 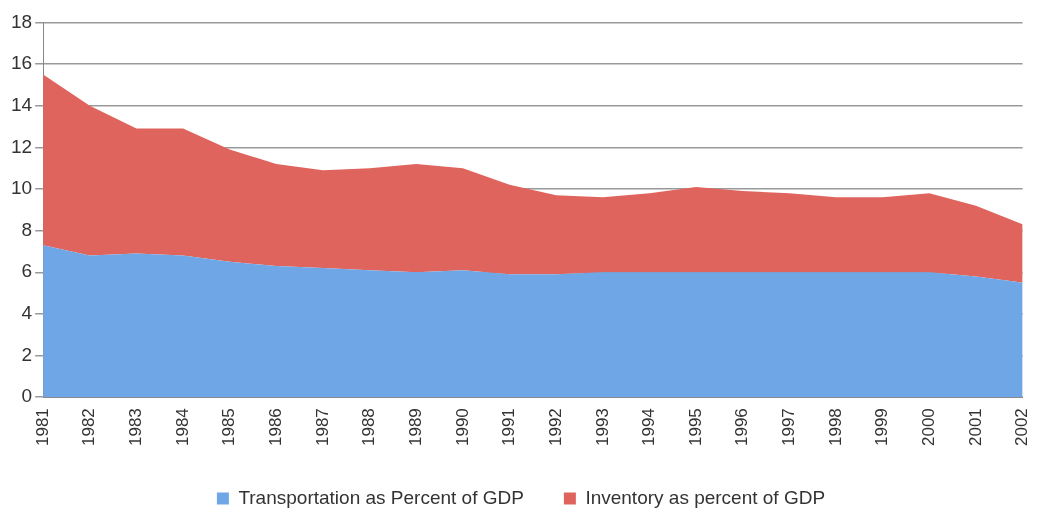 I want to click on x-tick-label: 1993, so click(x=602, y=427).